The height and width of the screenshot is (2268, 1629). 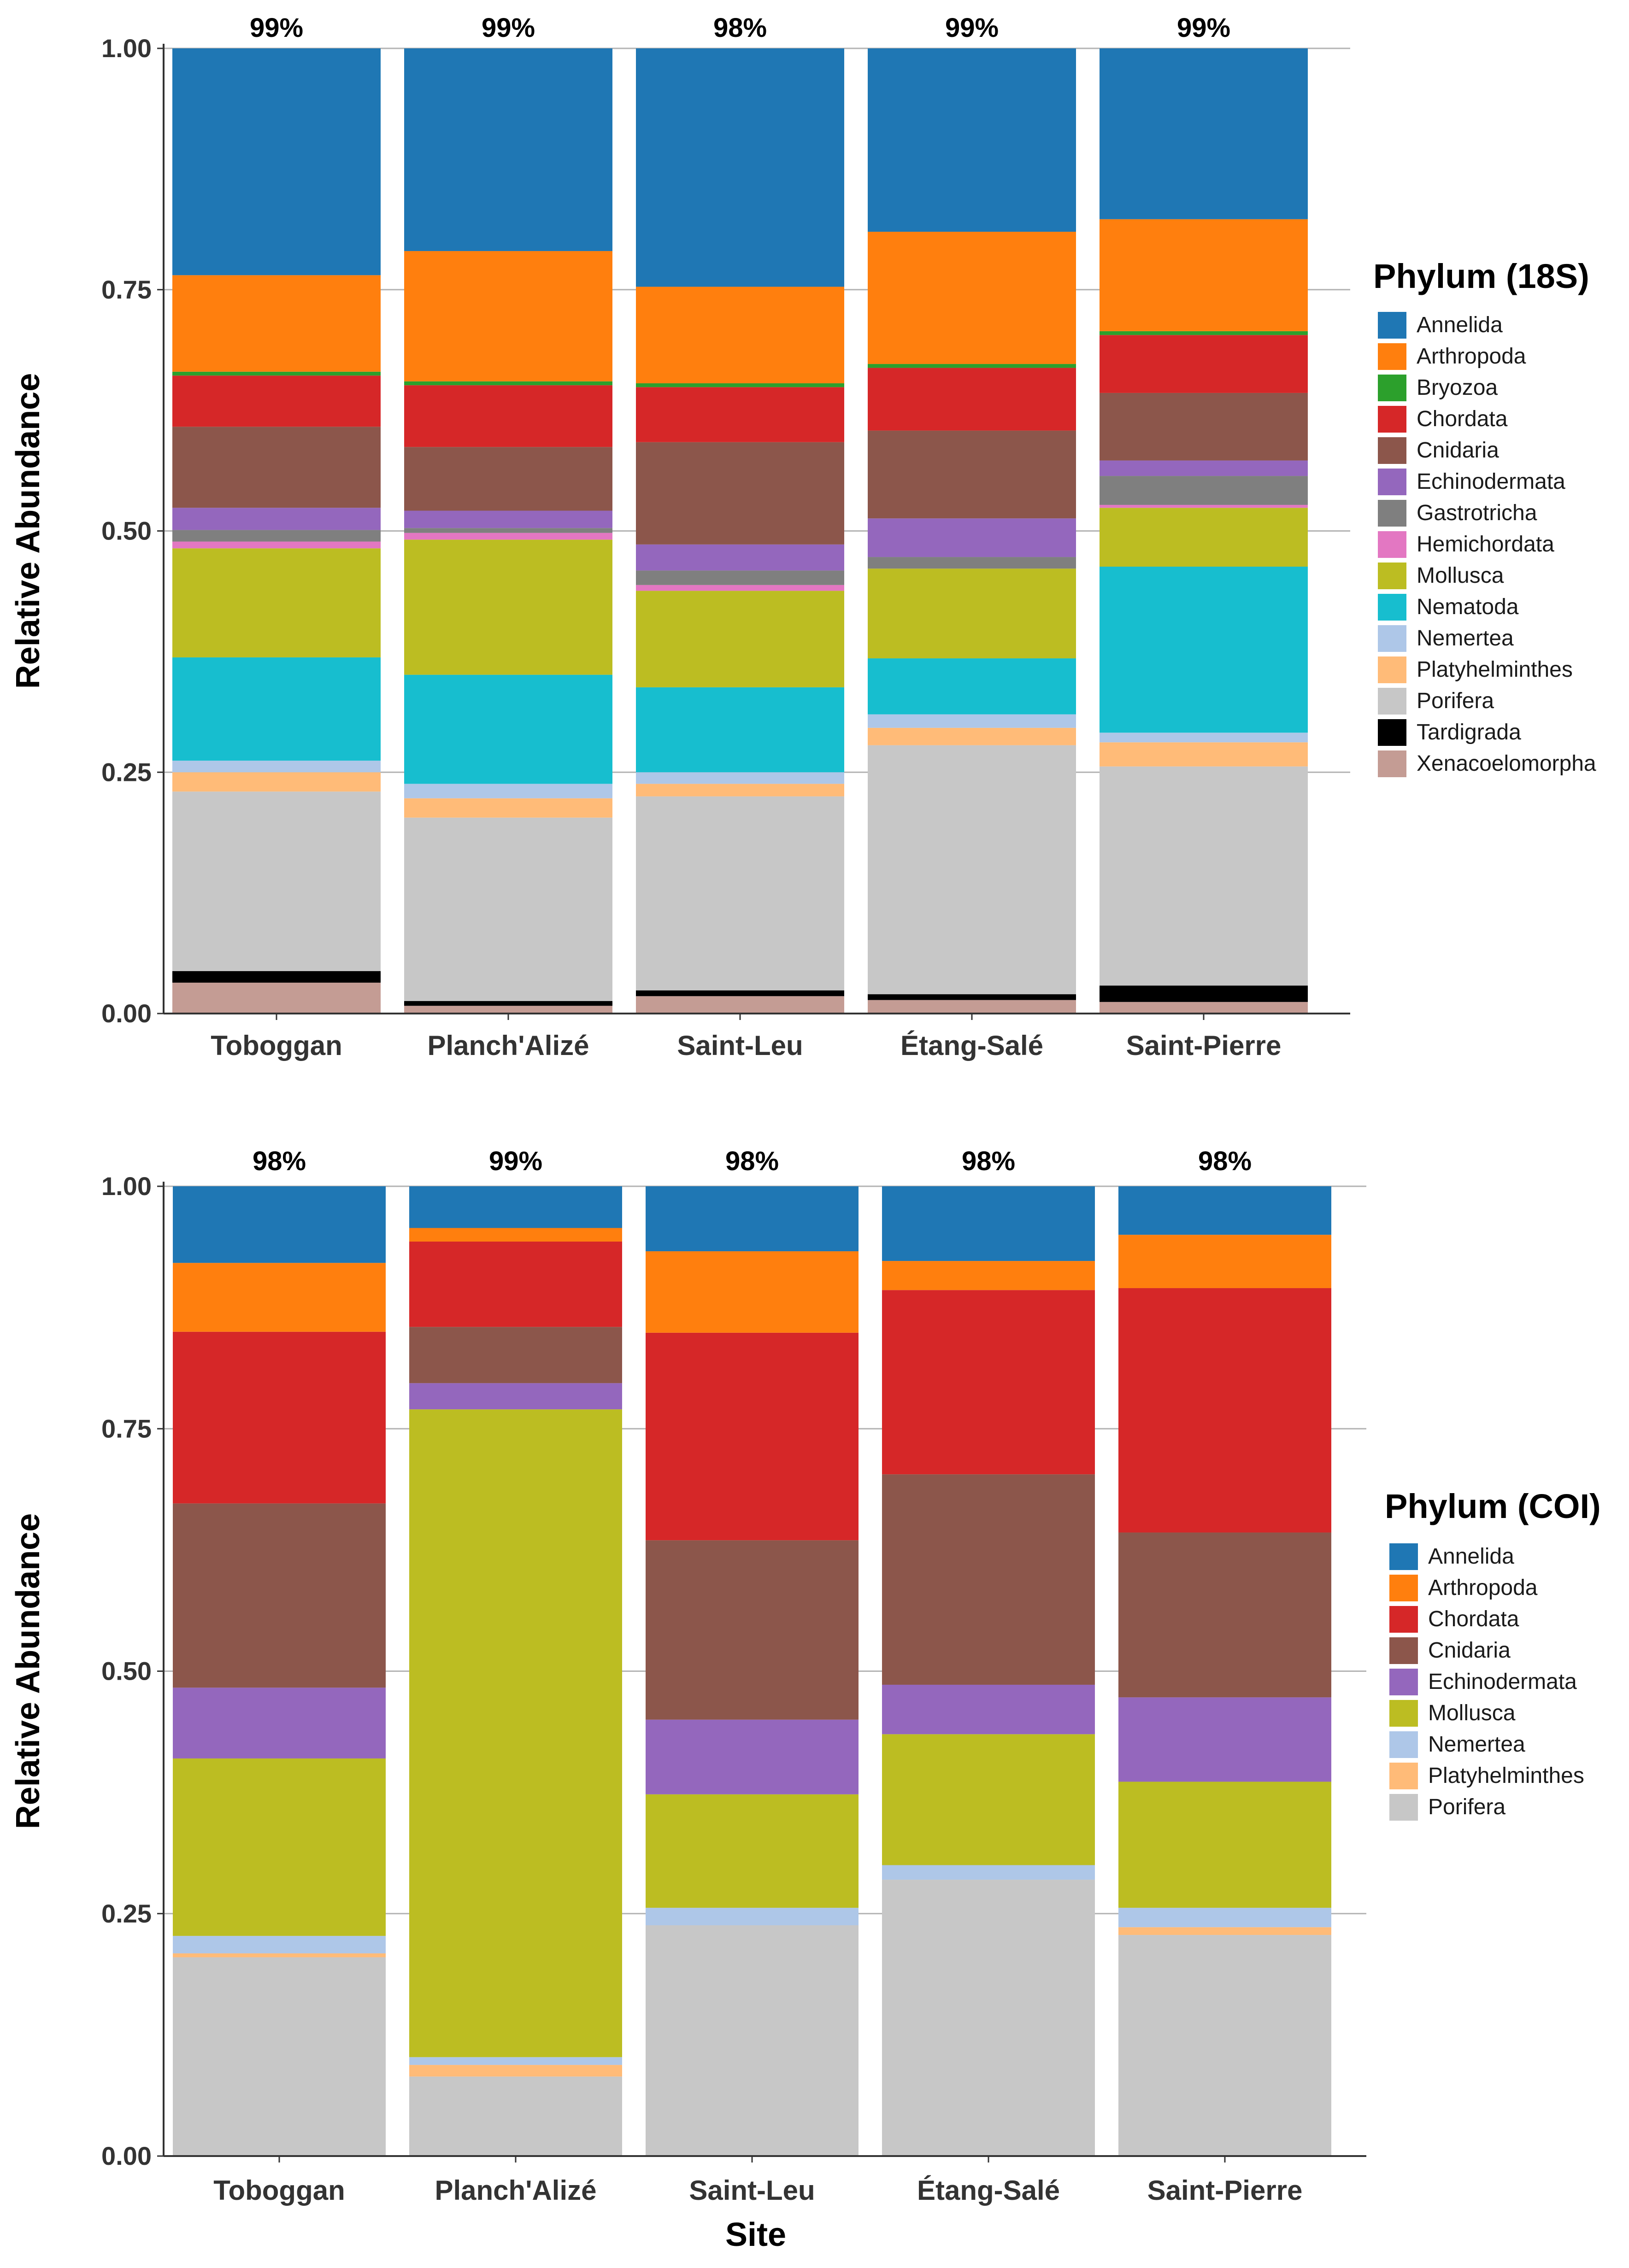 What do you see at coordinates (126, 771) in the screenshot?
I see `y-tick-label: 0.25` at bounding box center [126, 771].